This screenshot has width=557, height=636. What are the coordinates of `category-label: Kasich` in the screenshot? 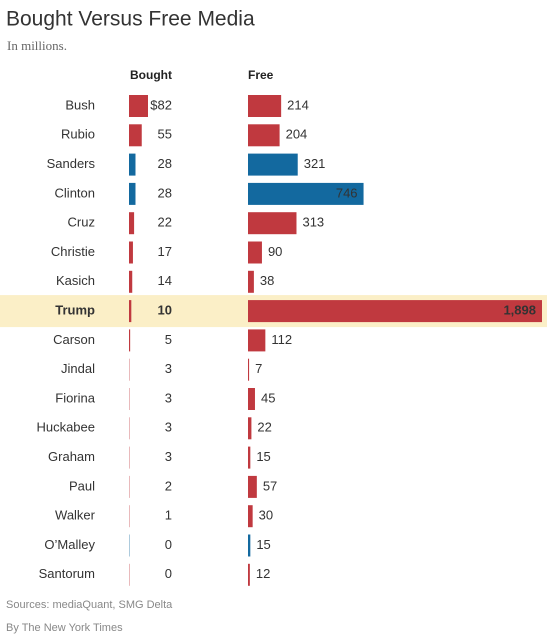 It's located at (75, 280).